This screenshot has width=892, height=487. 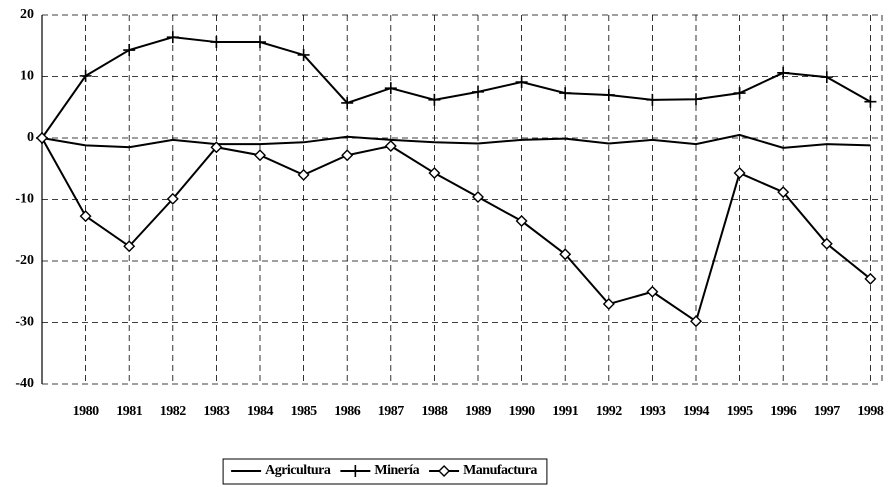 What do you see at coordinates (456, 141) in the screenshot?
I see `series-line` at bounding box center [456, 141].